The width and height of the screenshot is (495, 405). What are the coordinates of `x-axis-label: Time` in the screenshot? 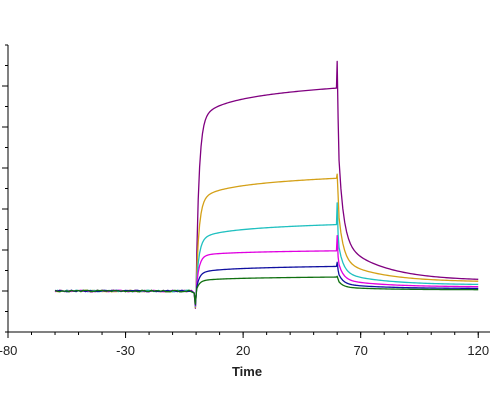 It's located at (247, 371).